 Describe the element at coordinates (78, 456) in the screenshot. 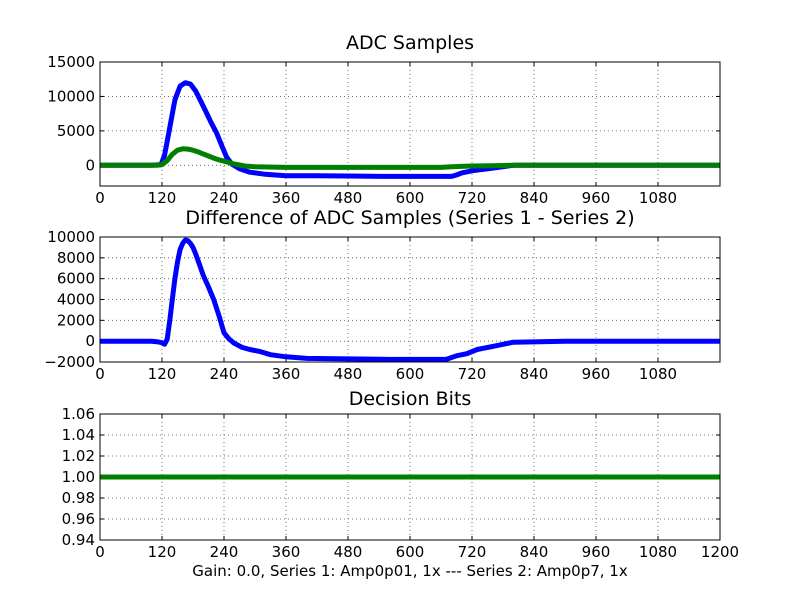

I see `y-tick-label: 1.02` at that location.